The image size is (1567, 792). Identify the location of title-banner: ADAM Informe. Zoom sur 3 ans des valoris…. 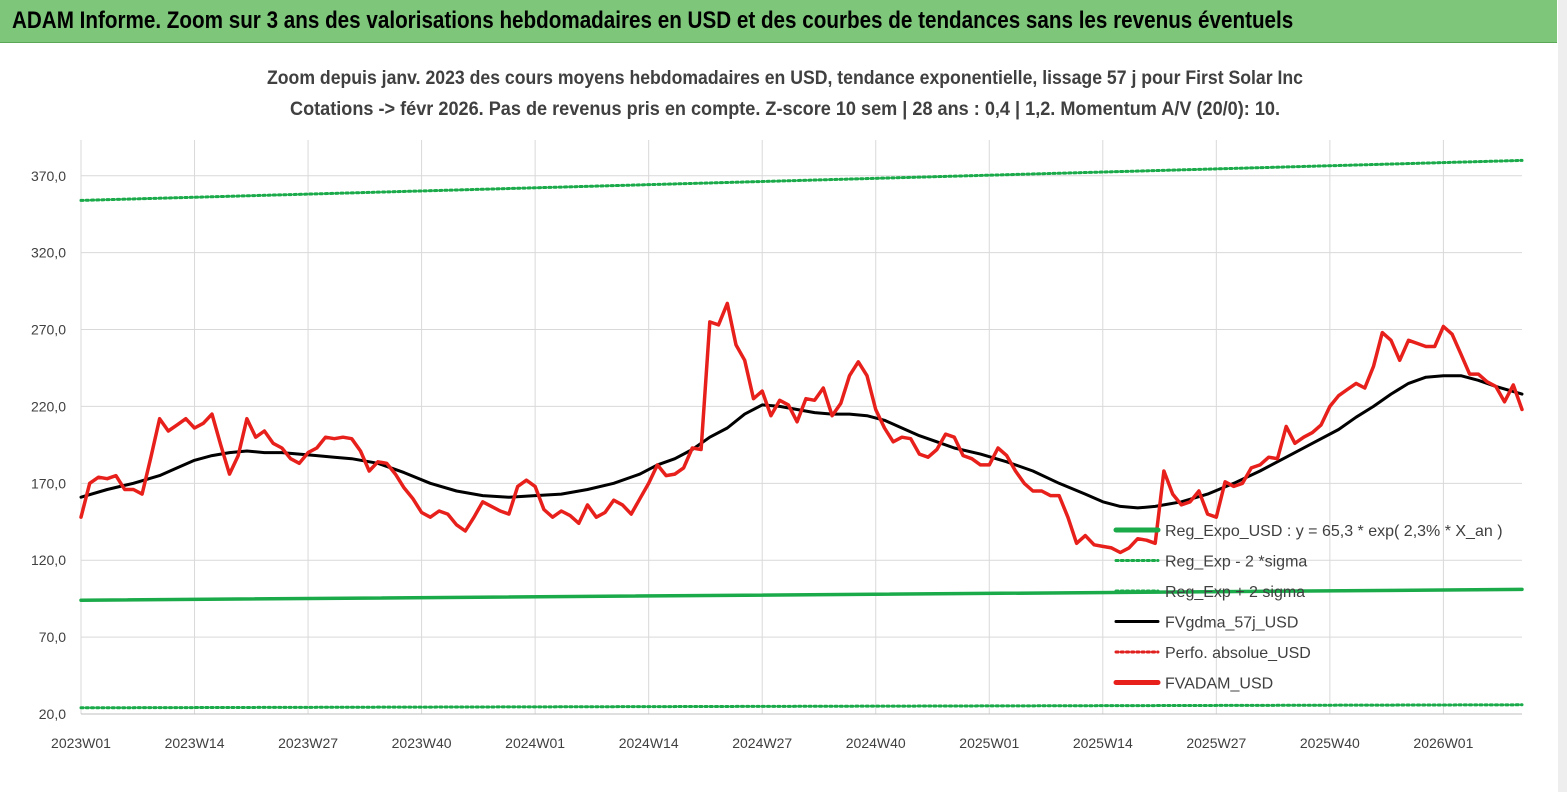
(778, 21).